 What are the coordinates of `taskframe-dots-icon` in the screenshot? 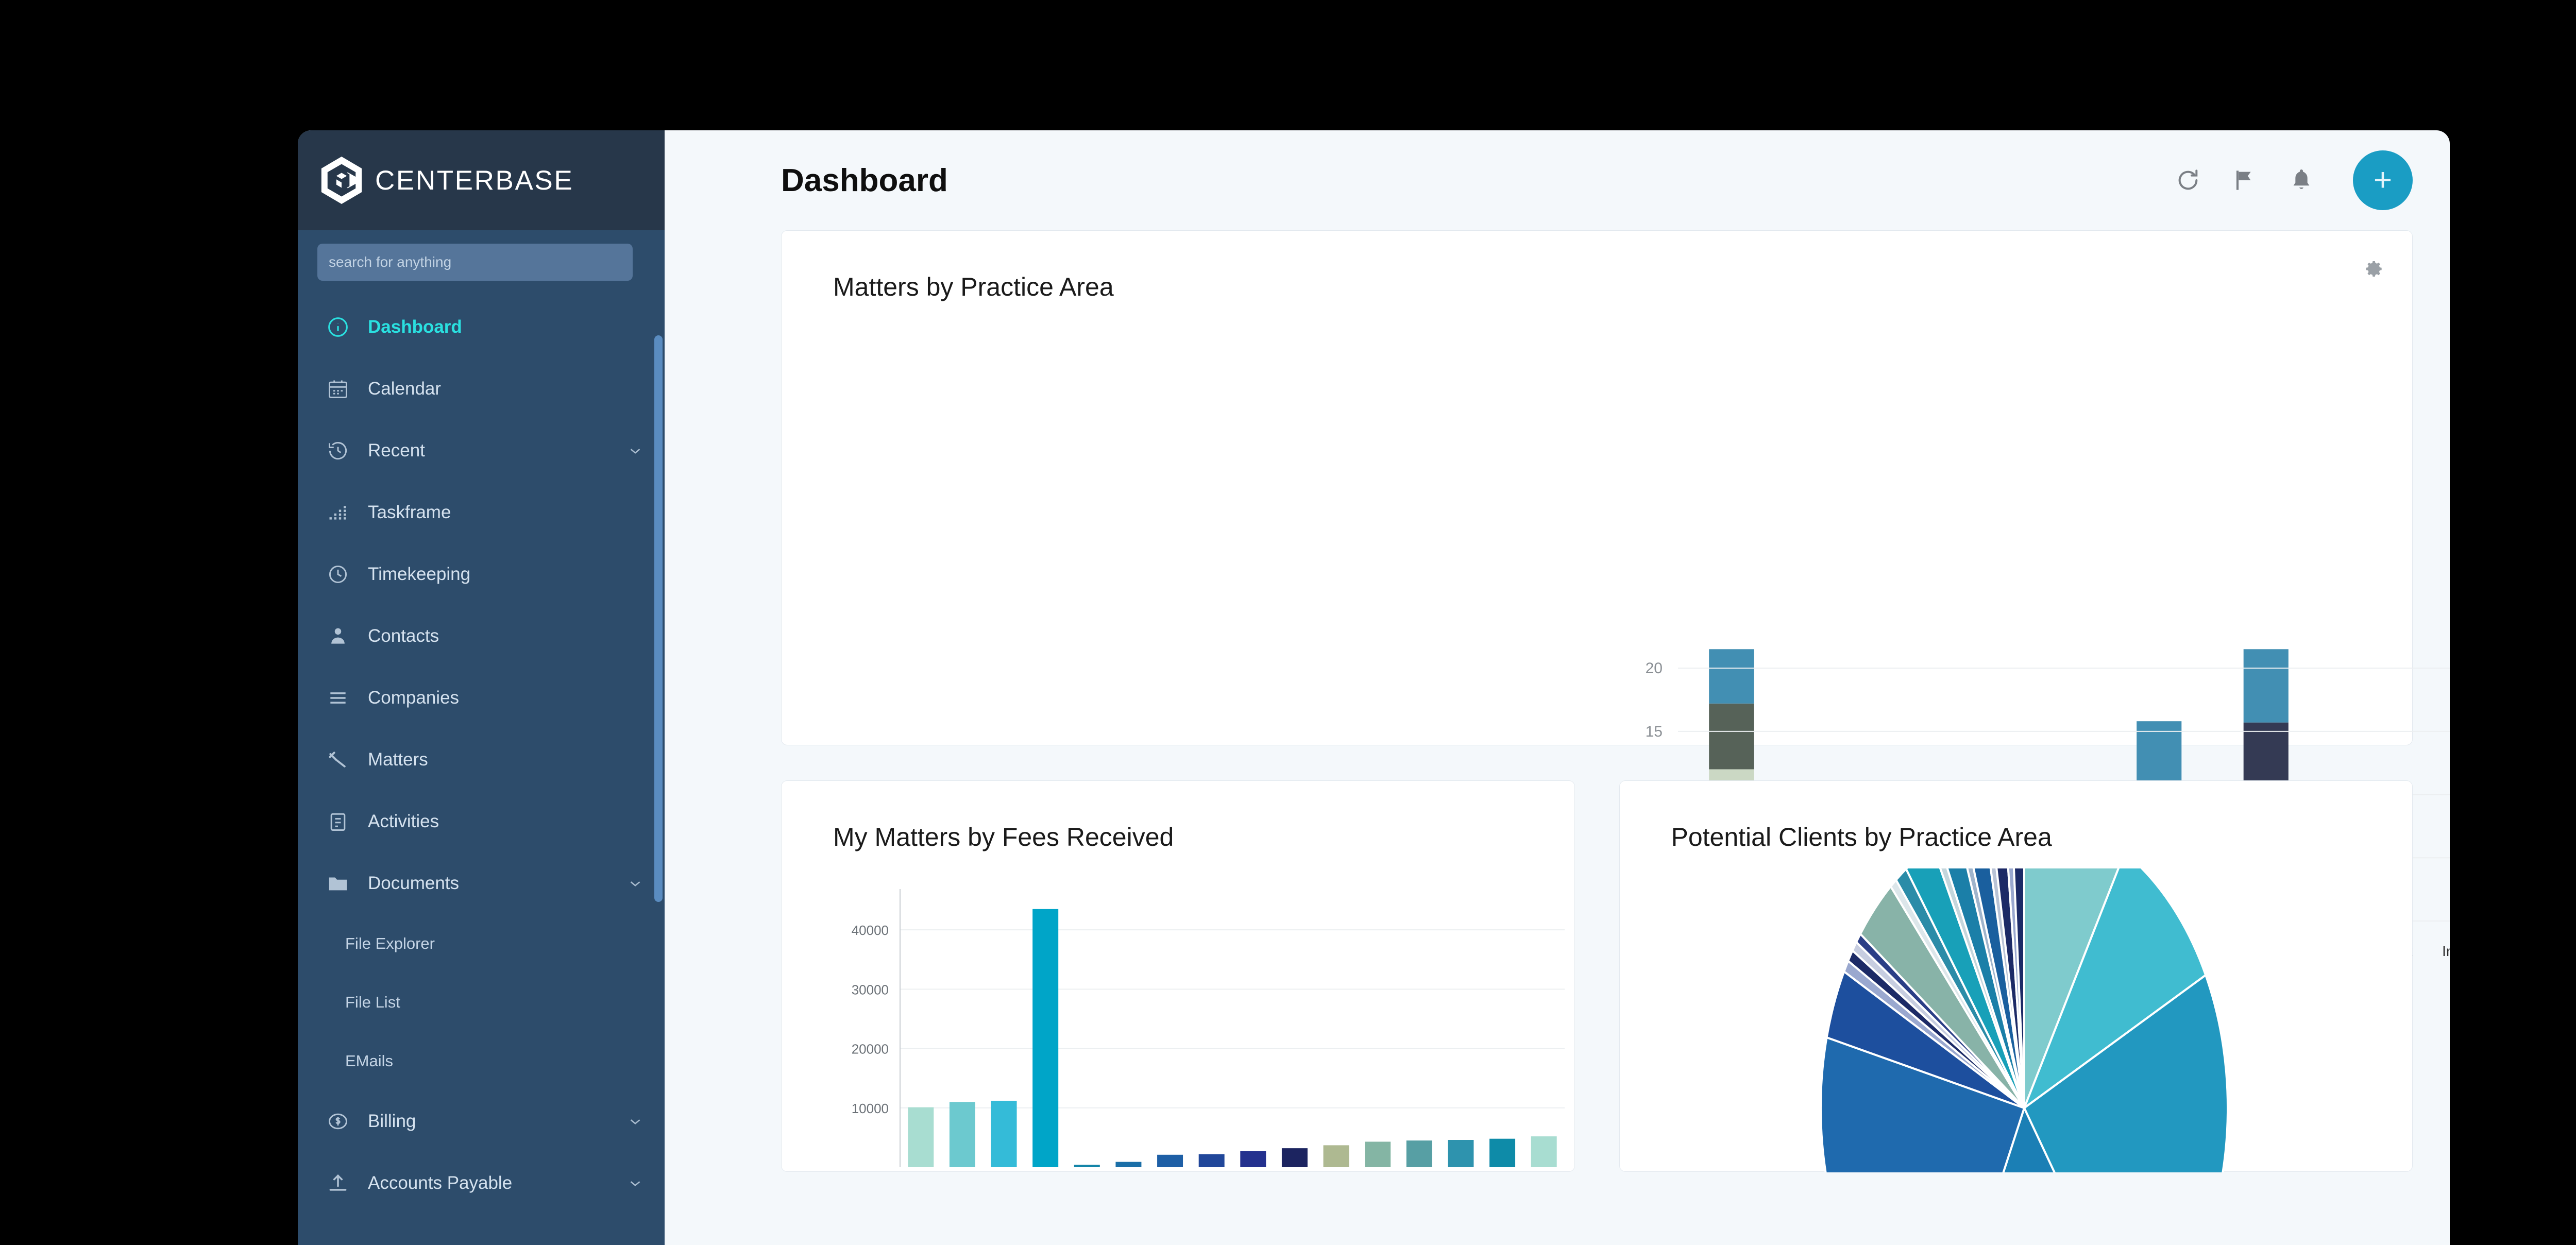 It's located at (338, 512).